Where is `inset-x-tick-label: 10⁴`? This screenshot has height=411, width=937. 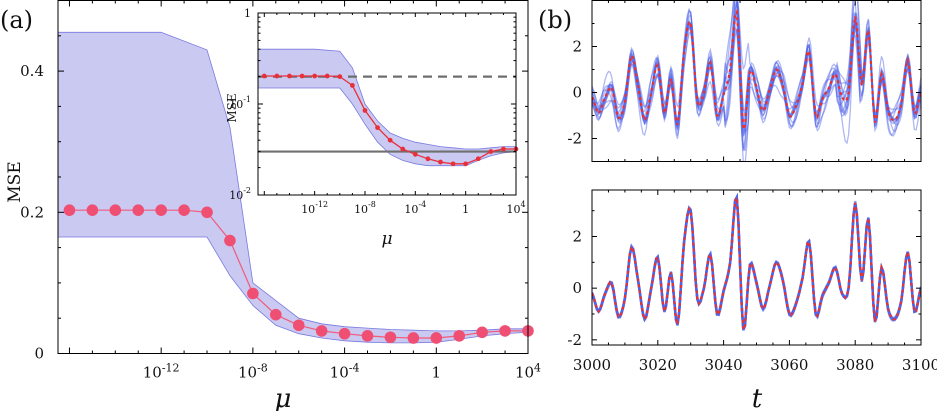
inset-x-tick-label: 10⁴ is located at coordinates (515, 208).